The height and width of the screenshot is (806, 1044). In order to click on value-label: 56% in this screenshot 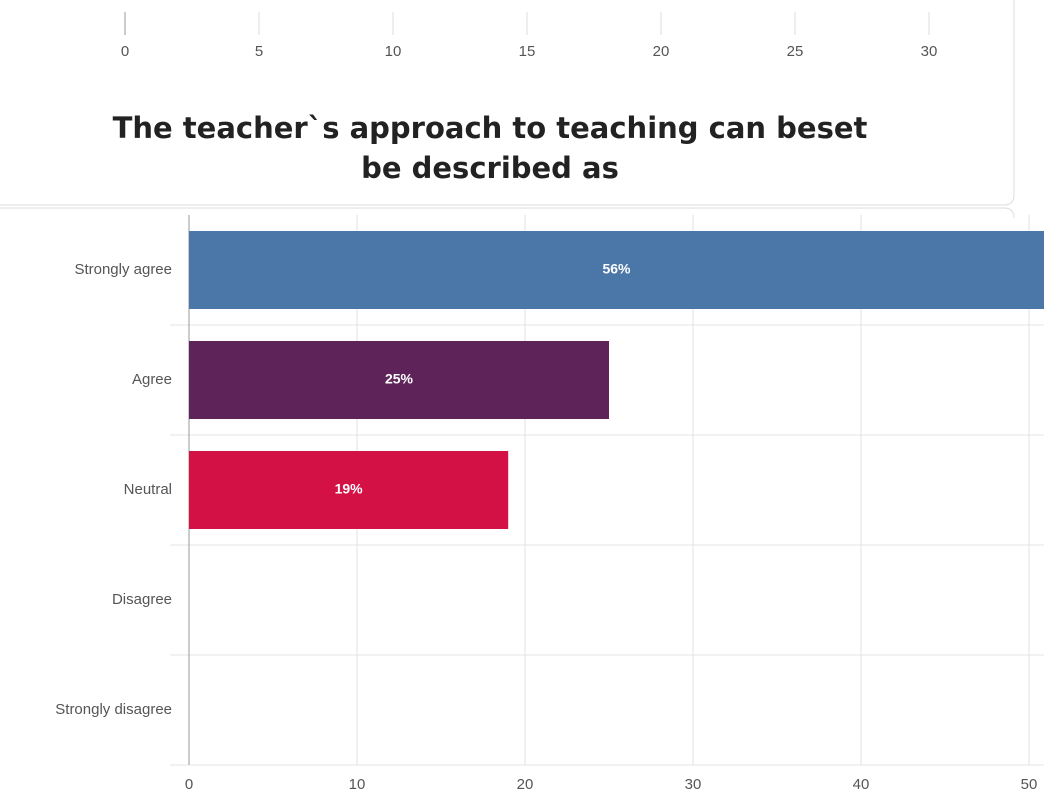, I will do `click(616, 269)`.